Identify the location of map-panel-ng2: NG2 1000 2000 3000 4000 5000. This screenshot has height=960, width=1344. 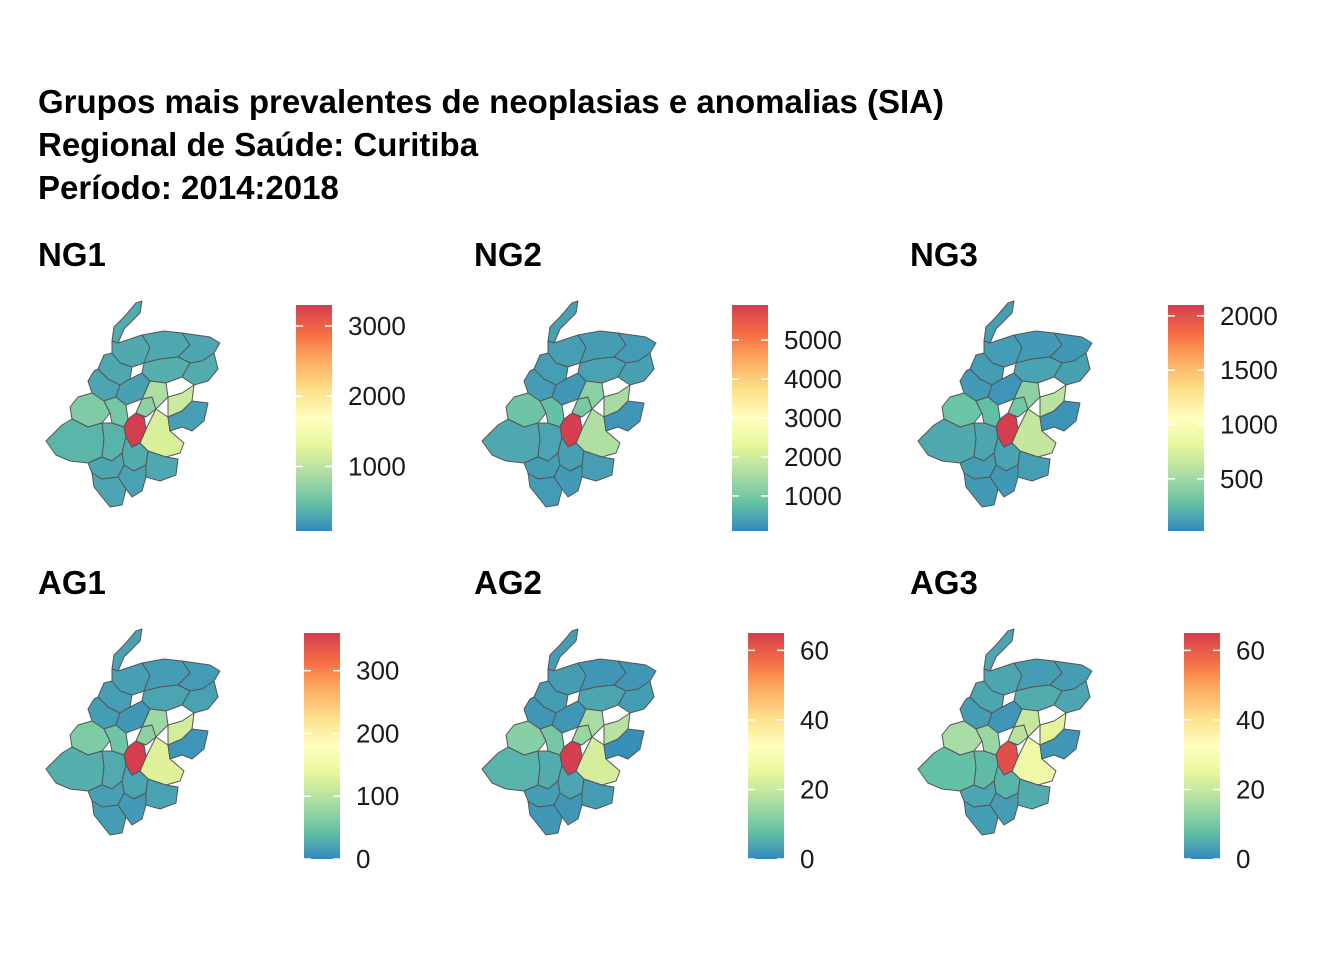
(689, 395).